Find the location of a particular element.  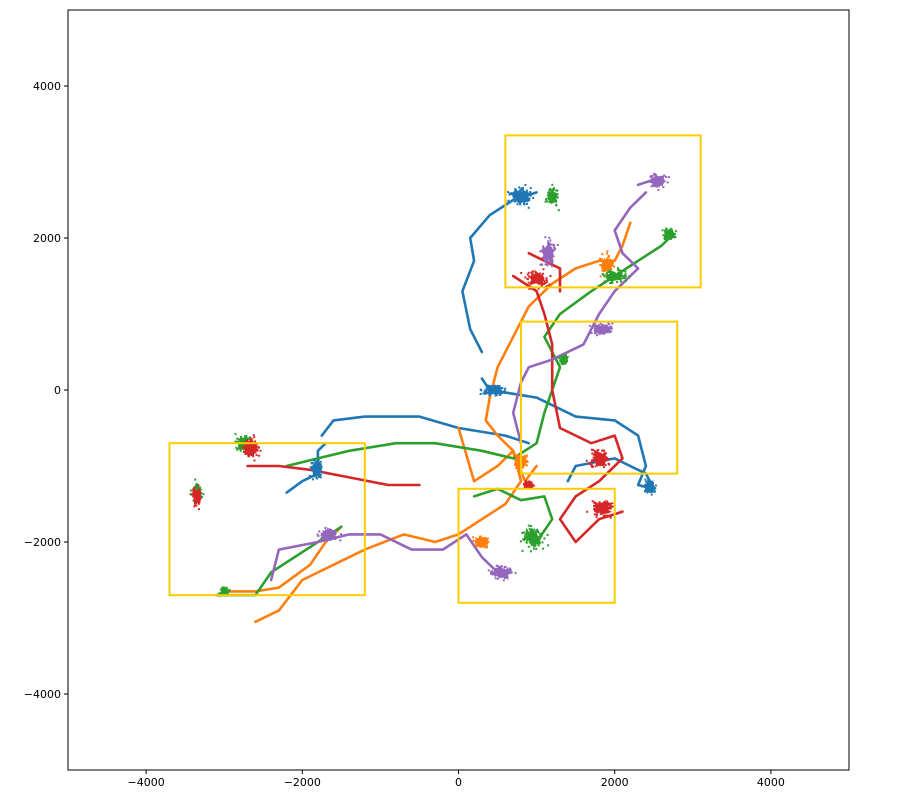

region-box is located at coordinates (599, 397).